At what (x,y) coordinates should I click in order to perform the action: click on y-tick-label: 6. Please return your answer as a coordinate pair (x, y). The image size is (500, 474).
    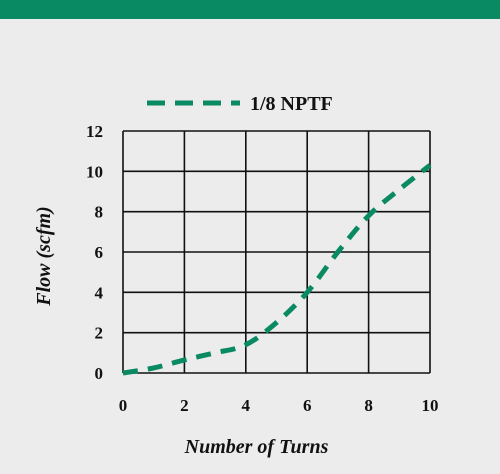
    Looking at the image, I should click on (99, 252).